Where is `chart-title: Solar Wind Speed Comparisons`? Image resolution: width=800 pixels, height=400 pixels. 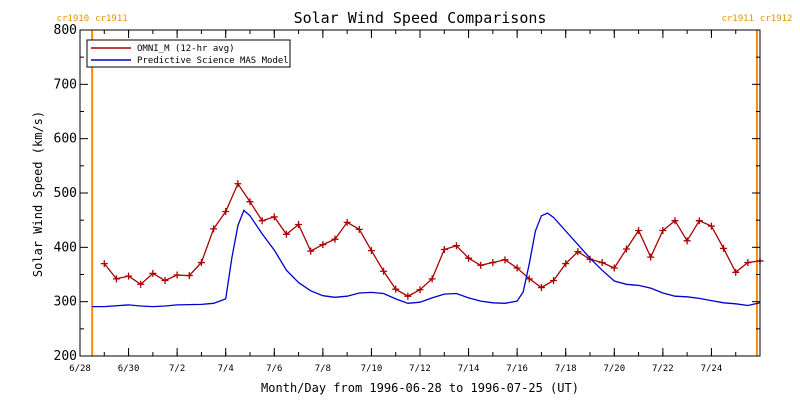 chart-title: Solar Wind Speed Comparisons is located at coordinates (420, 18).